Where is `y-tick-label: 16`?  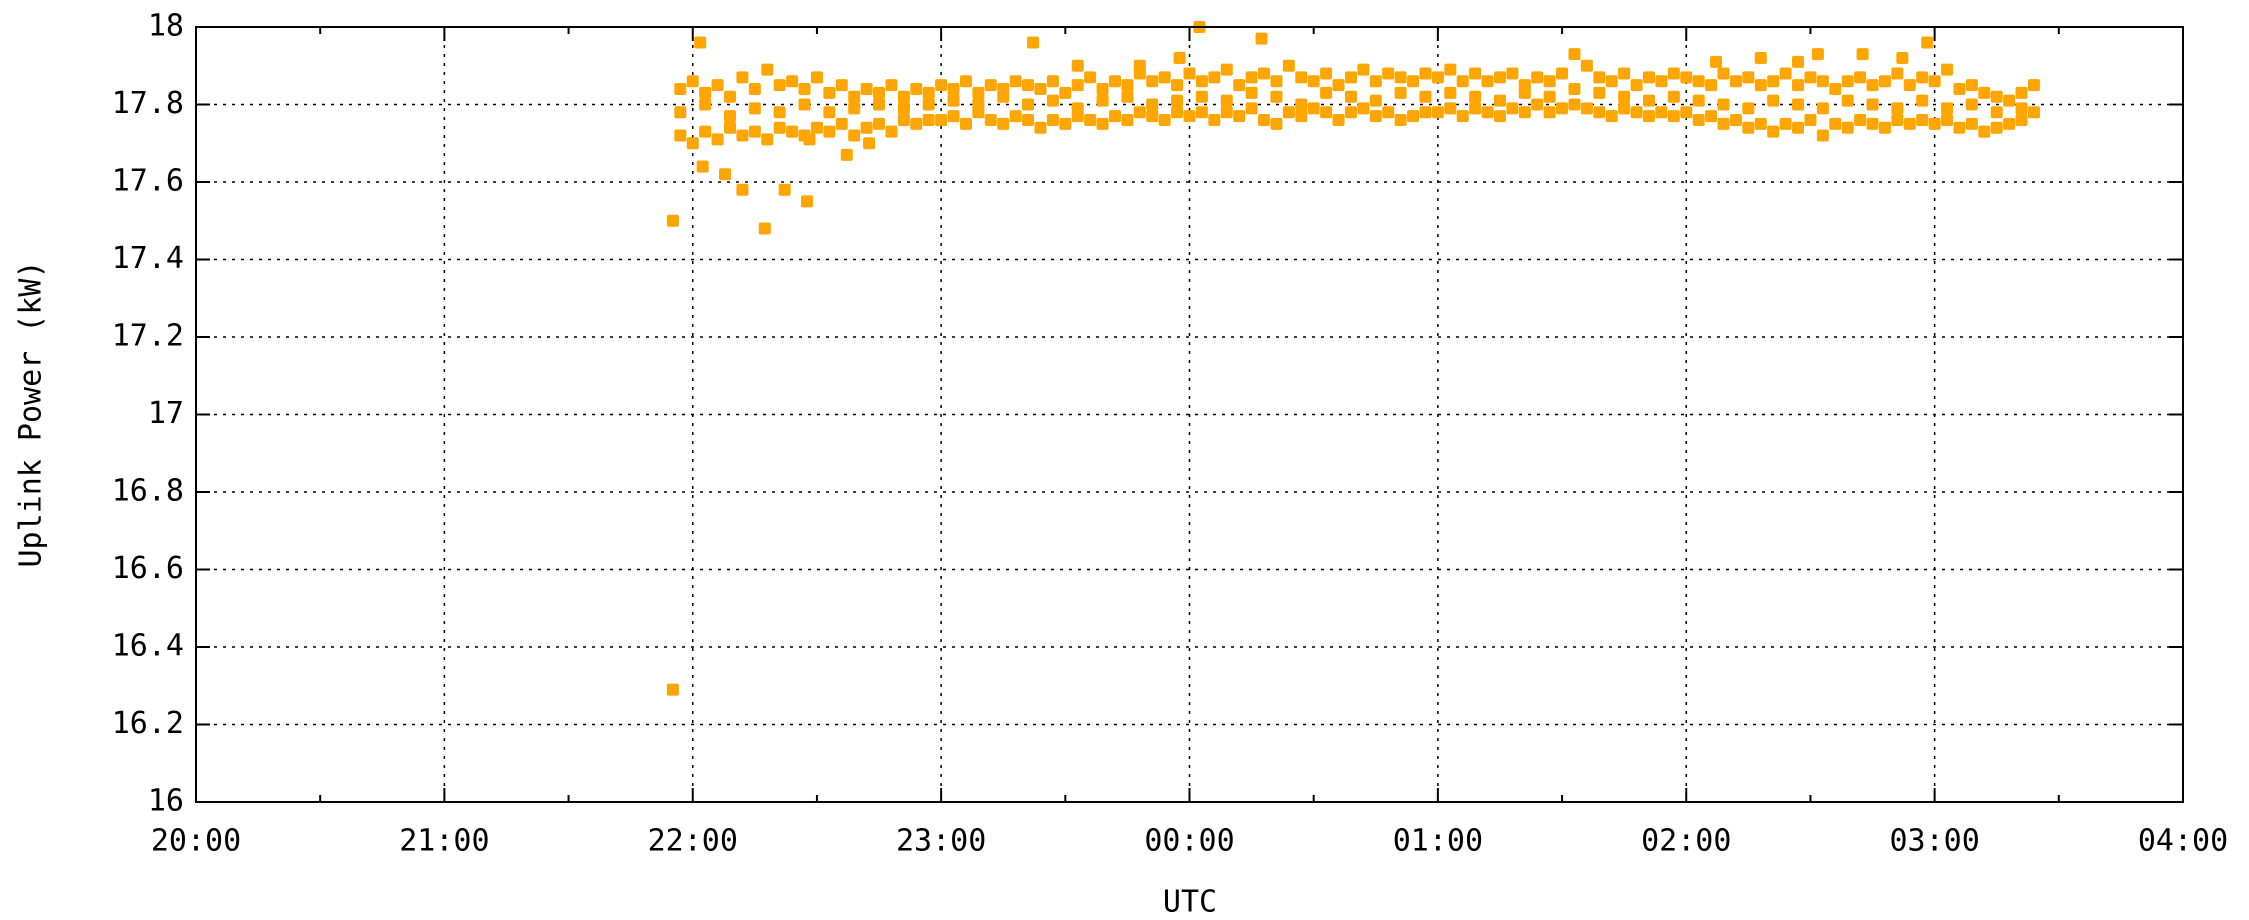 y-tick-label: 16 is located at coordinates (166, 801).